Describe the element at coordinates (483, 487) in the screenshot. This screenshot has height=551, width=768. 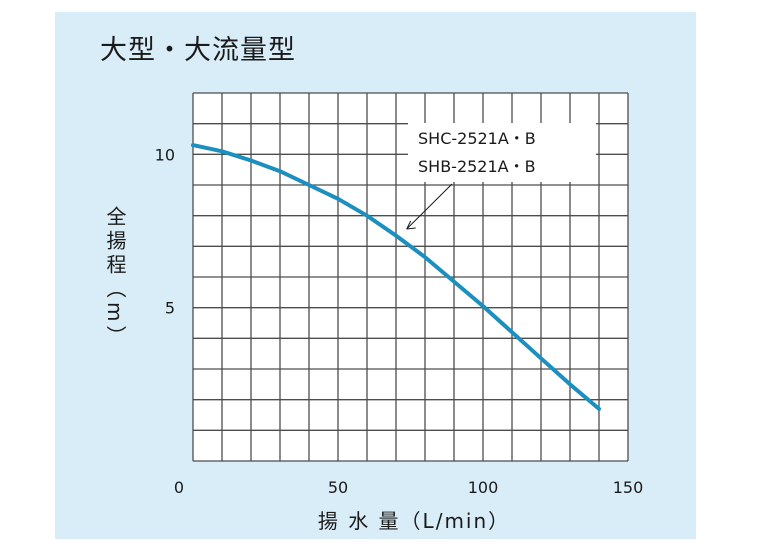
I see `x-tick-label: 100` at that location.